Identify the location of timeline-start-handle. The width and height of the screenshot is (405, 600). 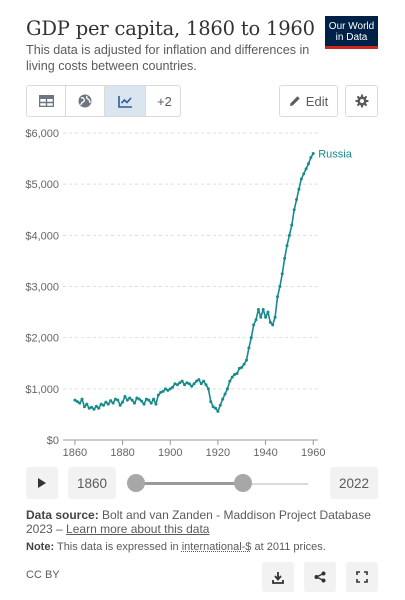
(136, 483).